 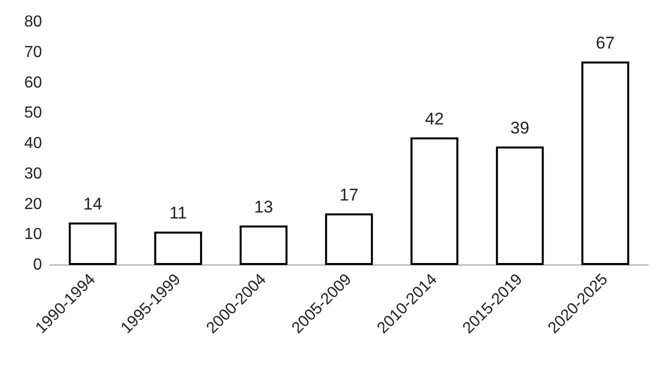 I want to click on y-tick-label: 0, so click(x=37, y=265).